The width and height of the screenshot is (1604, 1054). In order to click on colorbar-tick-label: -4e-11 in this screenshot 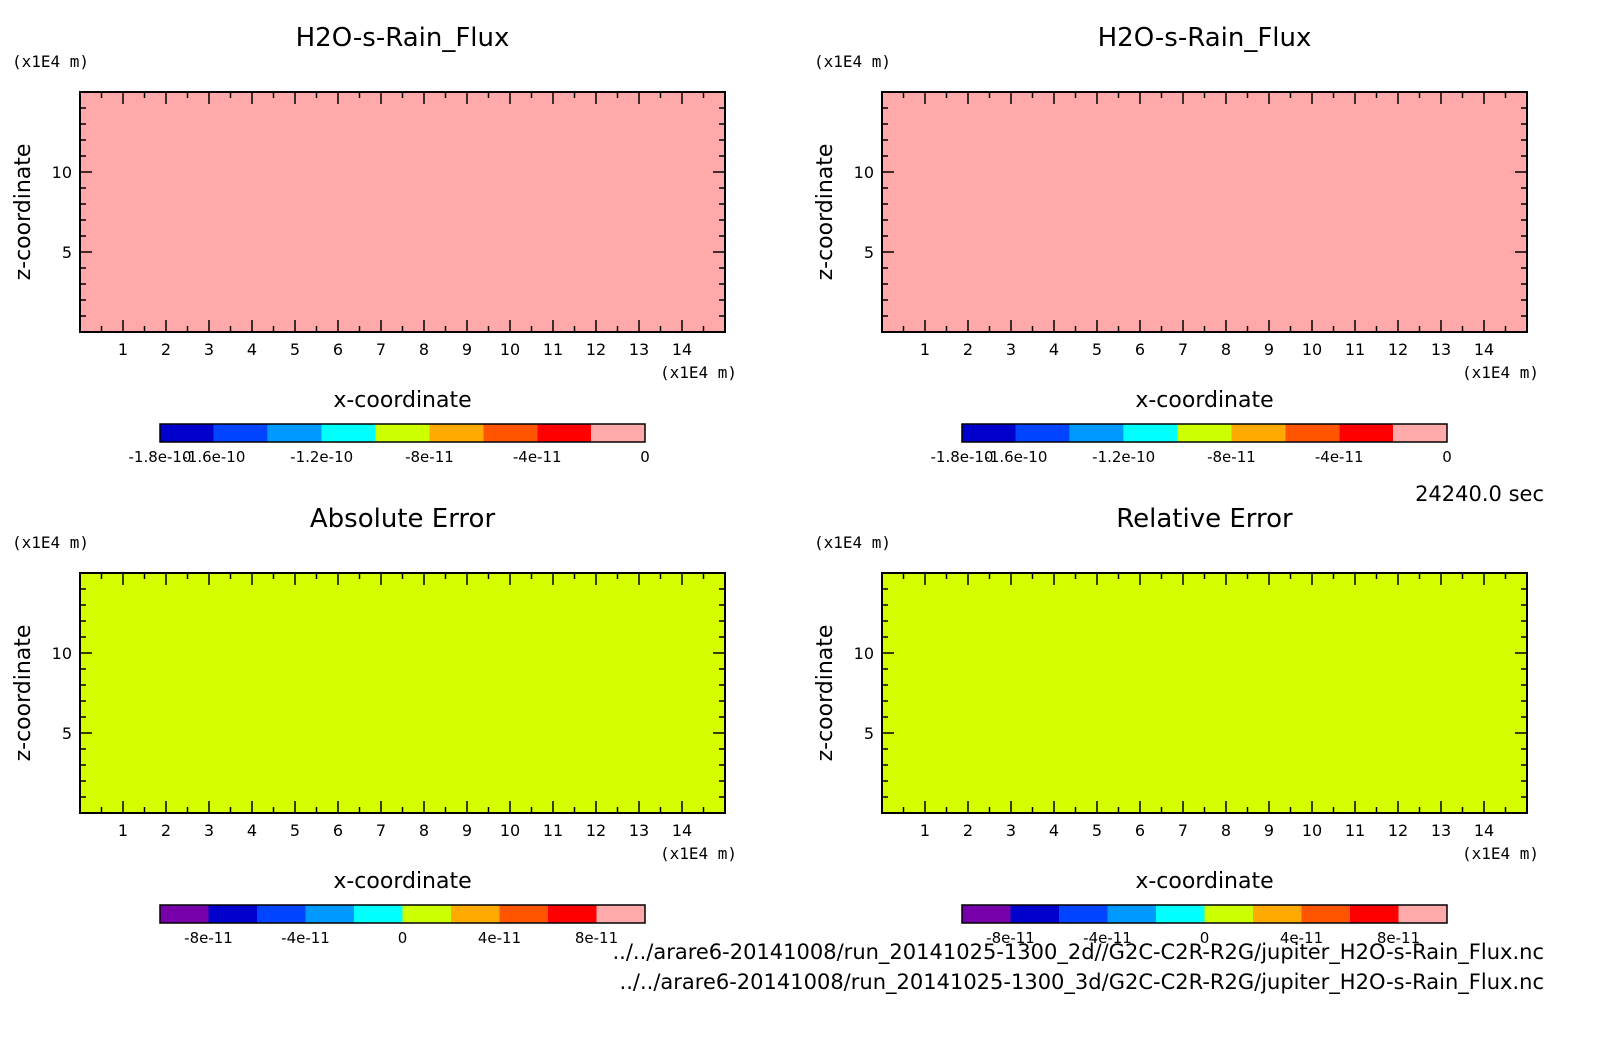, I will do `click(305, 938)`.